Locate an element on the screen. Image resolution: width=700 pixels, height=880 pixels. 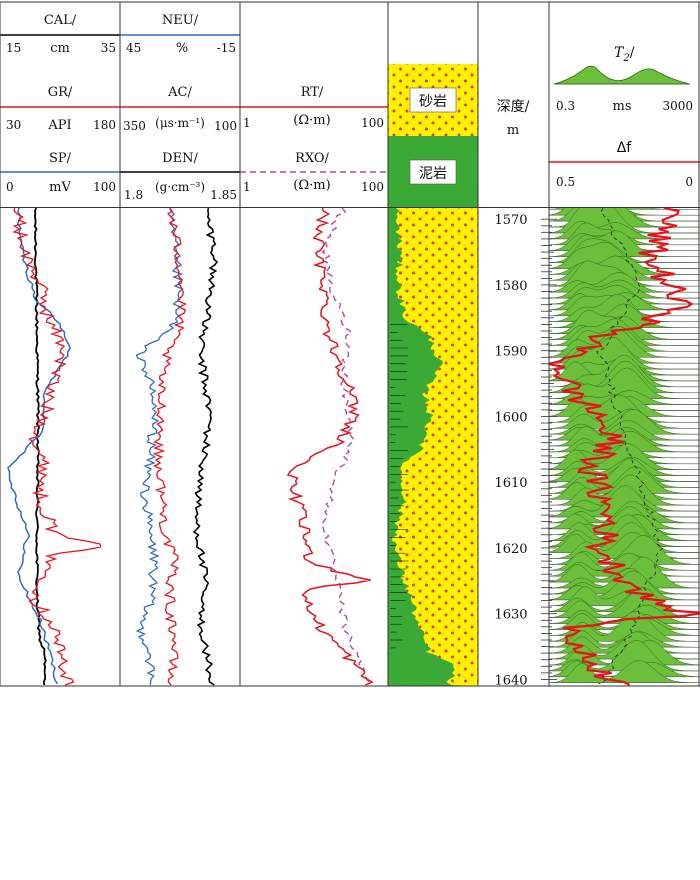
neu-max: -15 is located at coordinates (226, 48).